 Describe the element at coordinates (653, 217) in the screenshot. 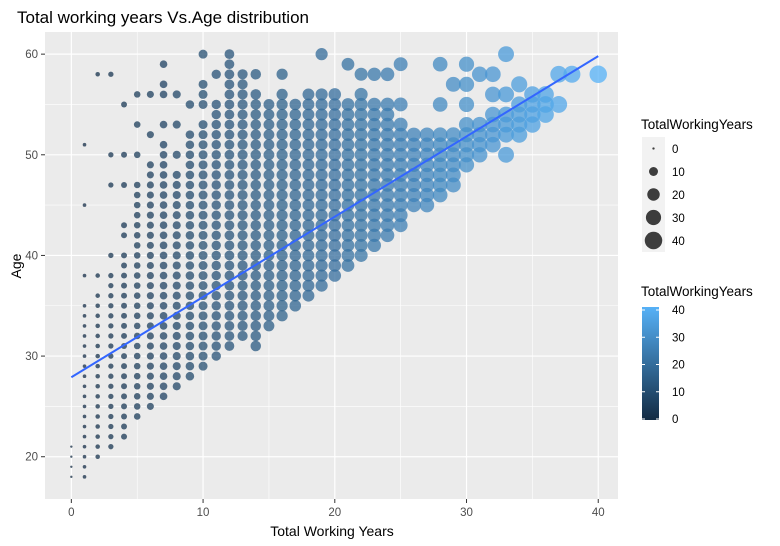

I see `size-legend-swatch` at that location.